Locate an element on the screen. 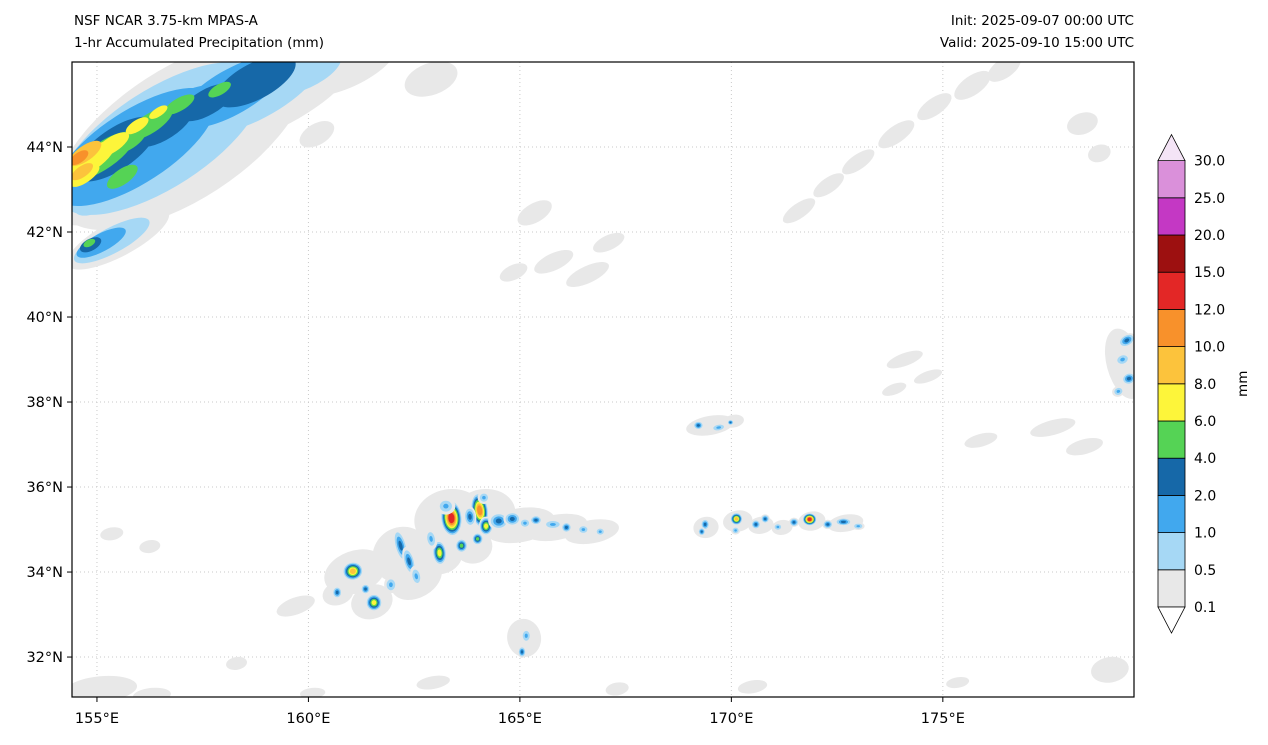 The width and height of the screenshot is (1268, 745). x-tick-label: 170°E is located at coordinates (731, 719).